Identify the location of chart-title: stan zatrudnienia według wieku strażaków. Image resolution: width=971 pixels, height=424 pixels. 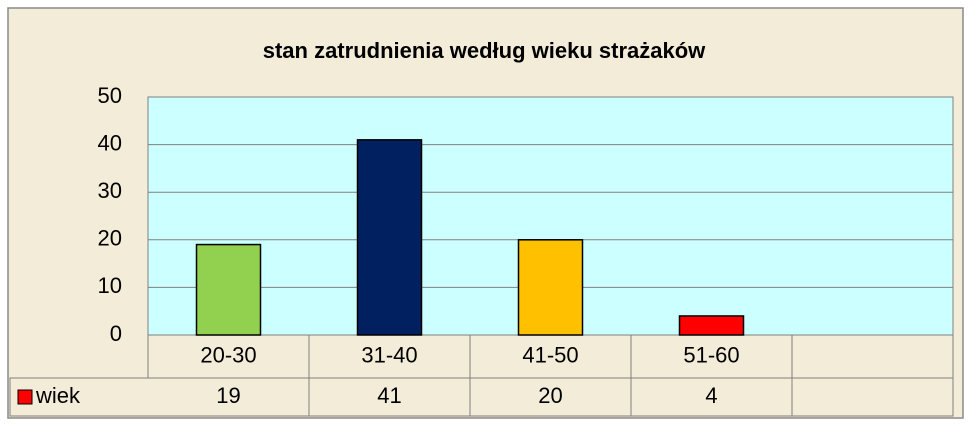
(484, 50).